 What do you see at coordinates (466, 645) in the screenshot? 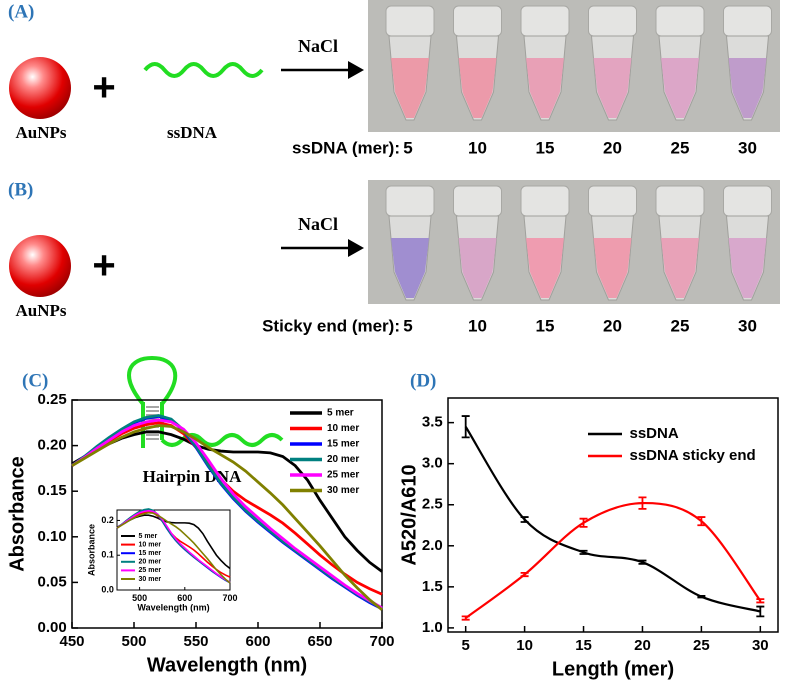
I see `x-tick-label: 5` at bounding box center [466, 645].